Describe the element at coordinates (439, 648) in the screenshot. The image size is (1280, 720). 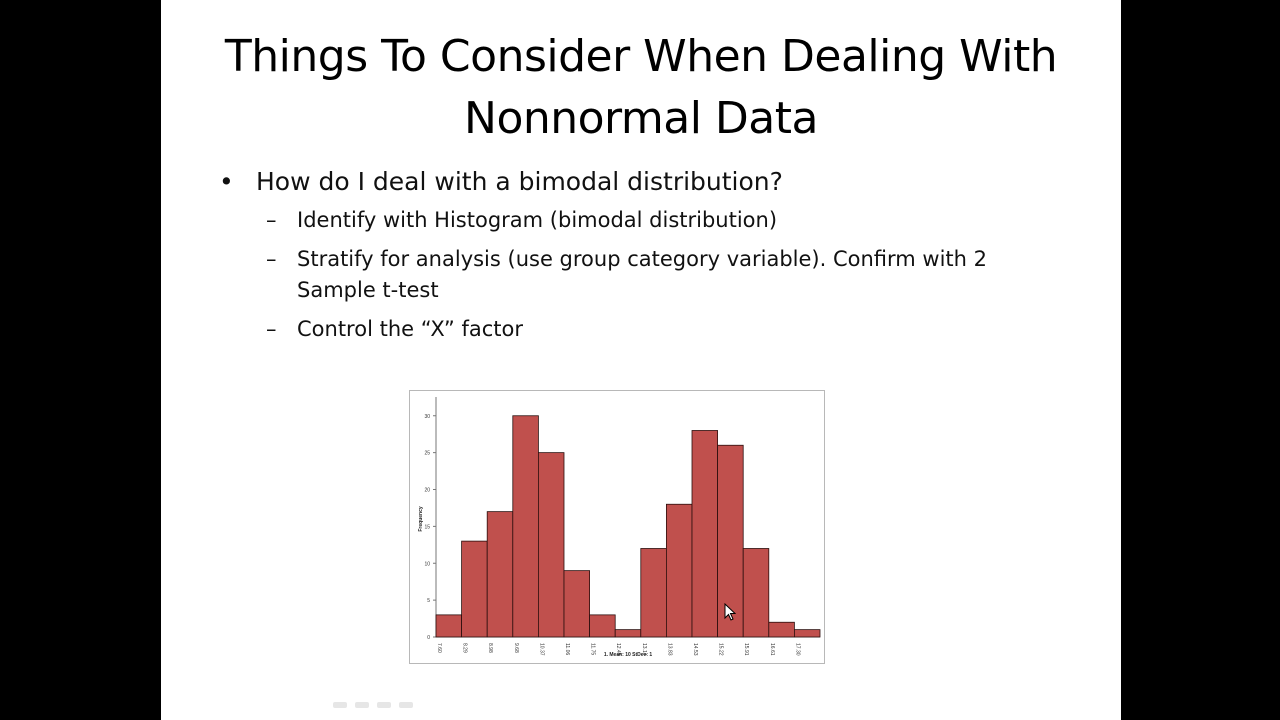
I see `x-tick-label: 7.60` at that location.